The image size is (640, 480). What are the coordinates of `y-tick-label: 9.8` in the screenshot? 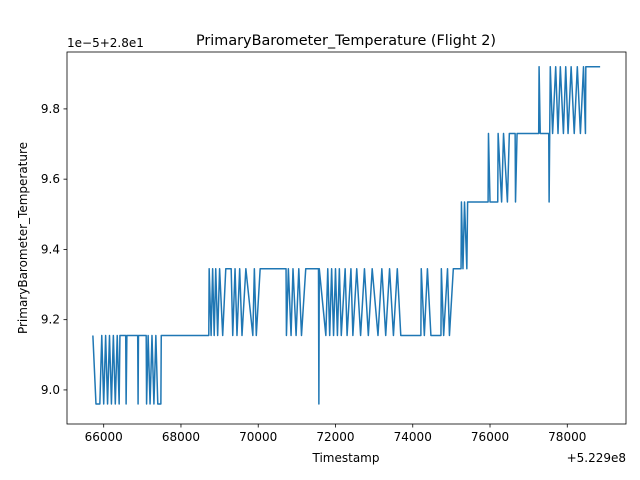 It's located at (50, 109).